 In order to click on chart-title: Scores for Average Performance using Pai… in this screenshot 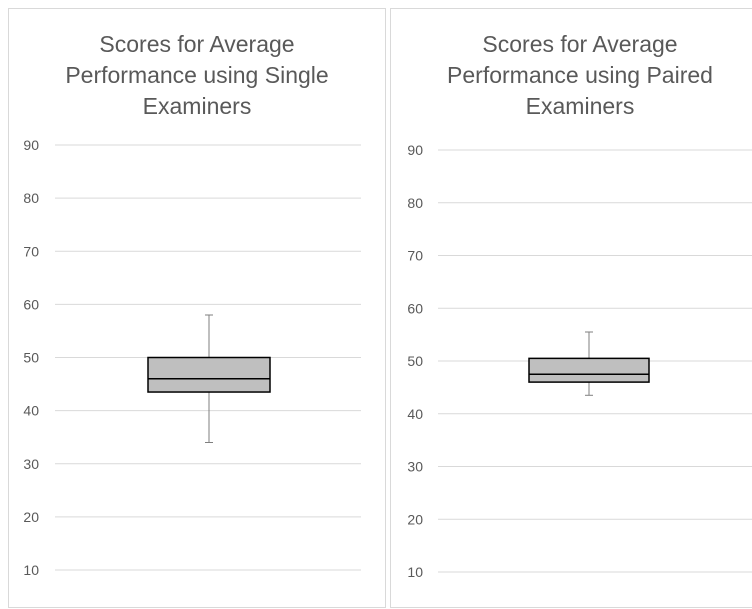, I will do `click(571, 75)`.